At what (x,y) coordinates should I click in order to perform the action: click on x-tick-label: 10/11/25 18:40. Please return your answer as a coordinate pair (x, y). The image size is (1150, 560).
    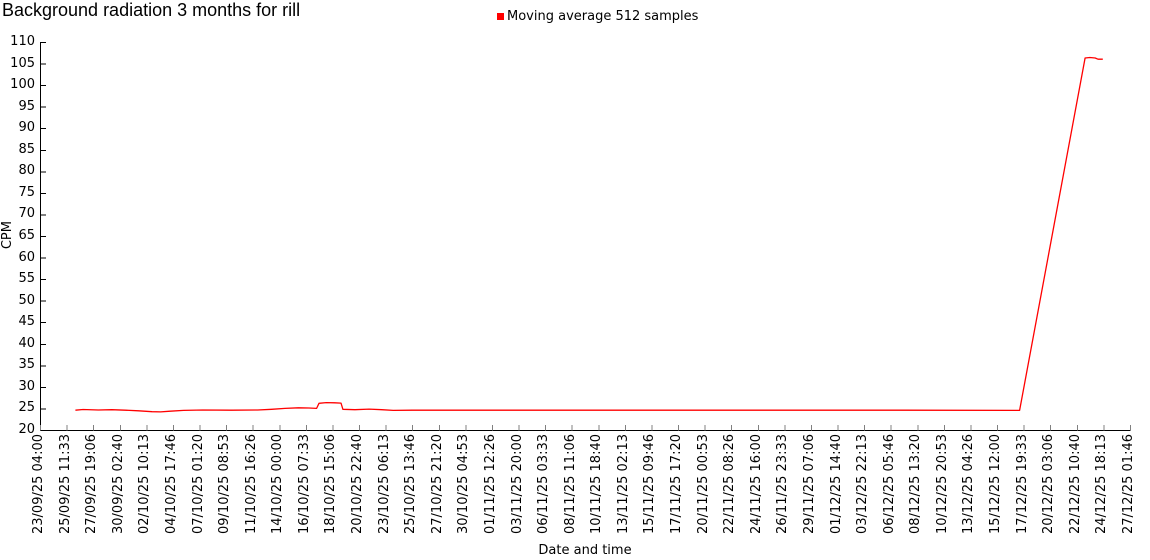
    Looking at the image, I should click on (597, 484).